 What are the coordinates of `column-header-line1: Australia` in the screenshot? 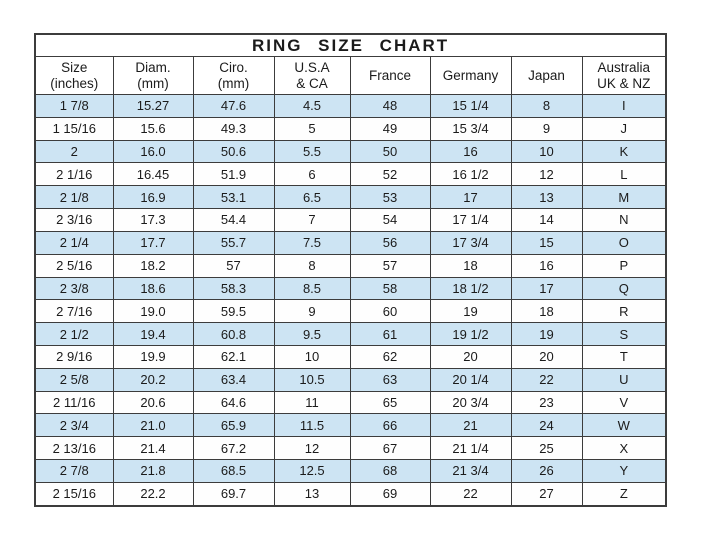 It's located at (624, 67).